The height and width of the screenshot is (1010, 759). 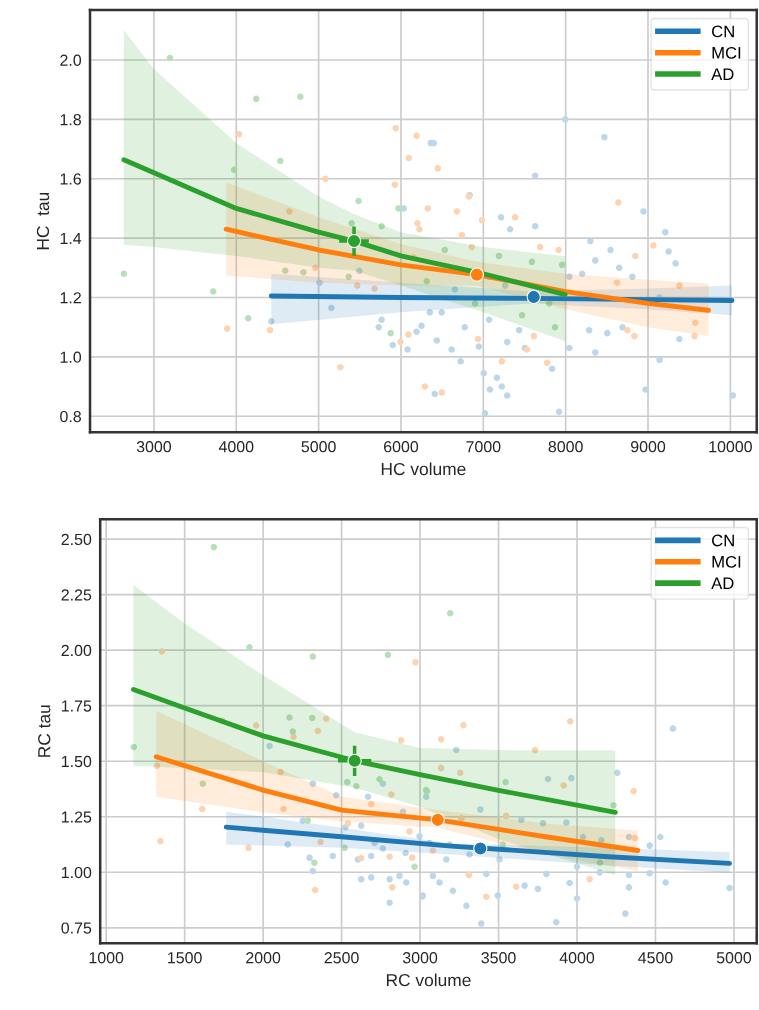 What do you see at coordinates (423, 469) in the screenshot?
I see `x-axis-title: HC volume` at bounding box center [423, 469].